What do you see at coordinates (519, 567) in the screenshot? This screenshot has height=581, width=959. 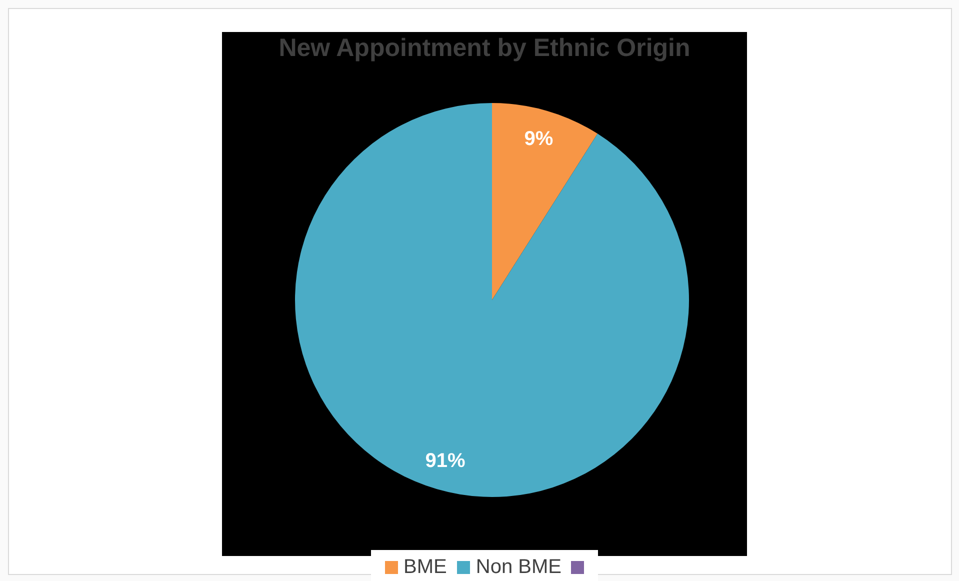 I see `legend-label: Non BME` at bounding box center [519, 567].